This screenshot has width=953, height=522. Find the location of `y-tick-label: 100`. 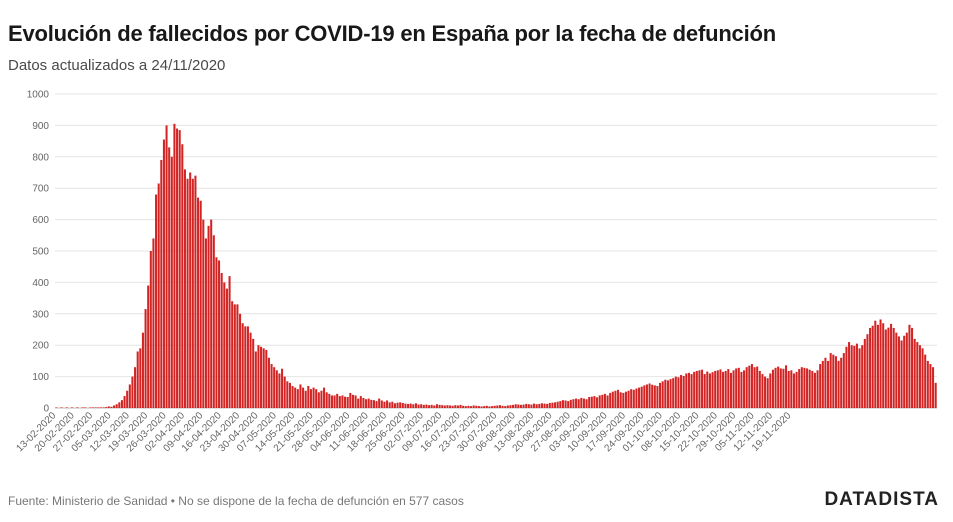

y-tick-label: 100 is located at coordinates (40, 377).